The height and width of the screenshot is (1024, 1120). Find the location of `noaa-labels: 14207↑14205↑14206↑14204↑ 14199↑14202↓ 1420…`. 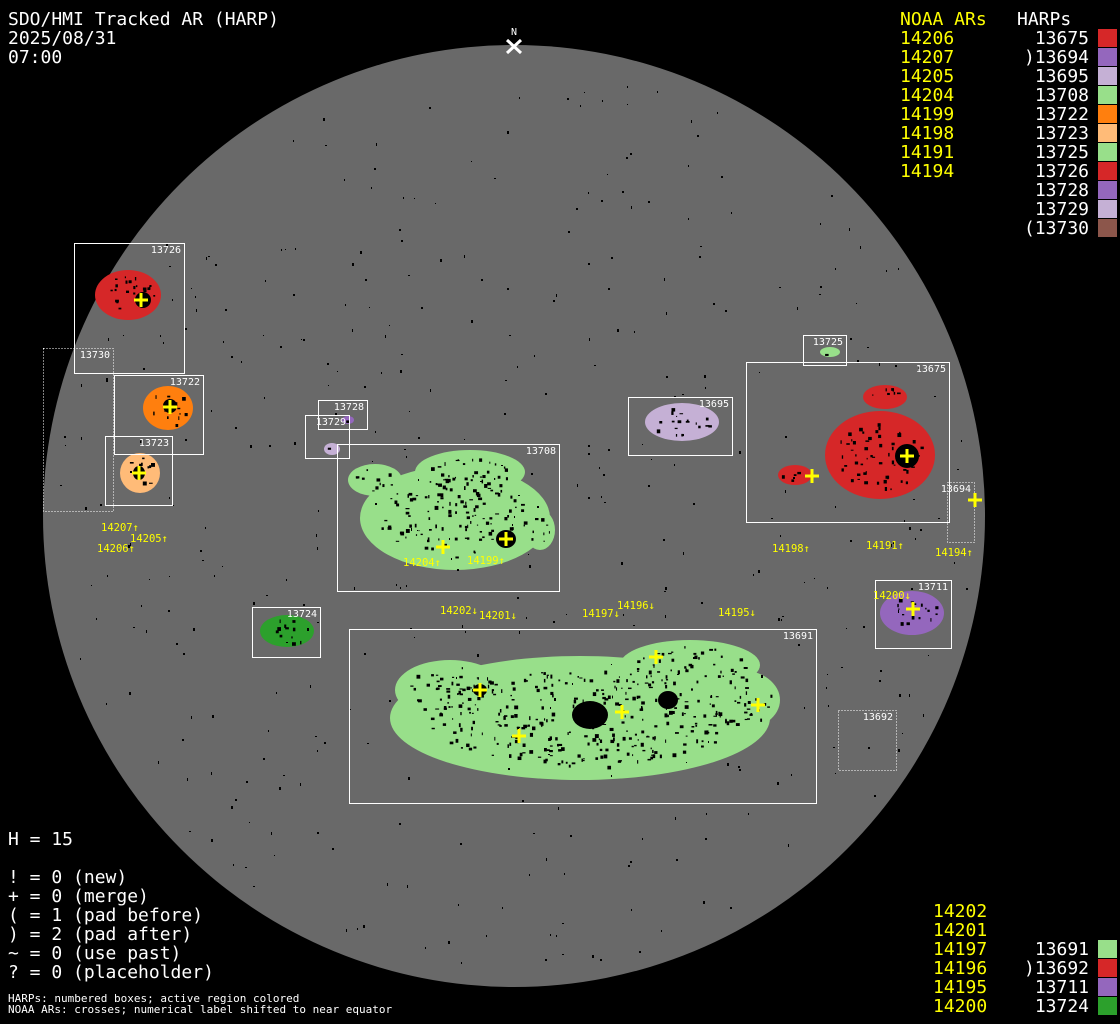

noaa-labels: 14207↑14205↑14206↑14204↑ 14199↑14202↓ 1420… is located at coordinates (535, 572).